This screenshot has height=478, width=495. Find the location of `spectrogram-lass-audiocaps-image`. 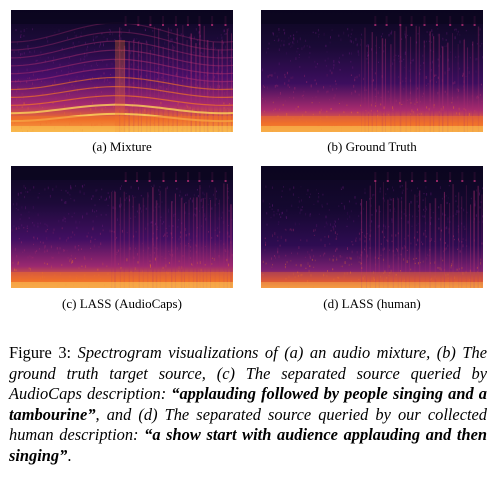

spectrogram-lass-audiocaps-image is located at coordinates (122, 227).